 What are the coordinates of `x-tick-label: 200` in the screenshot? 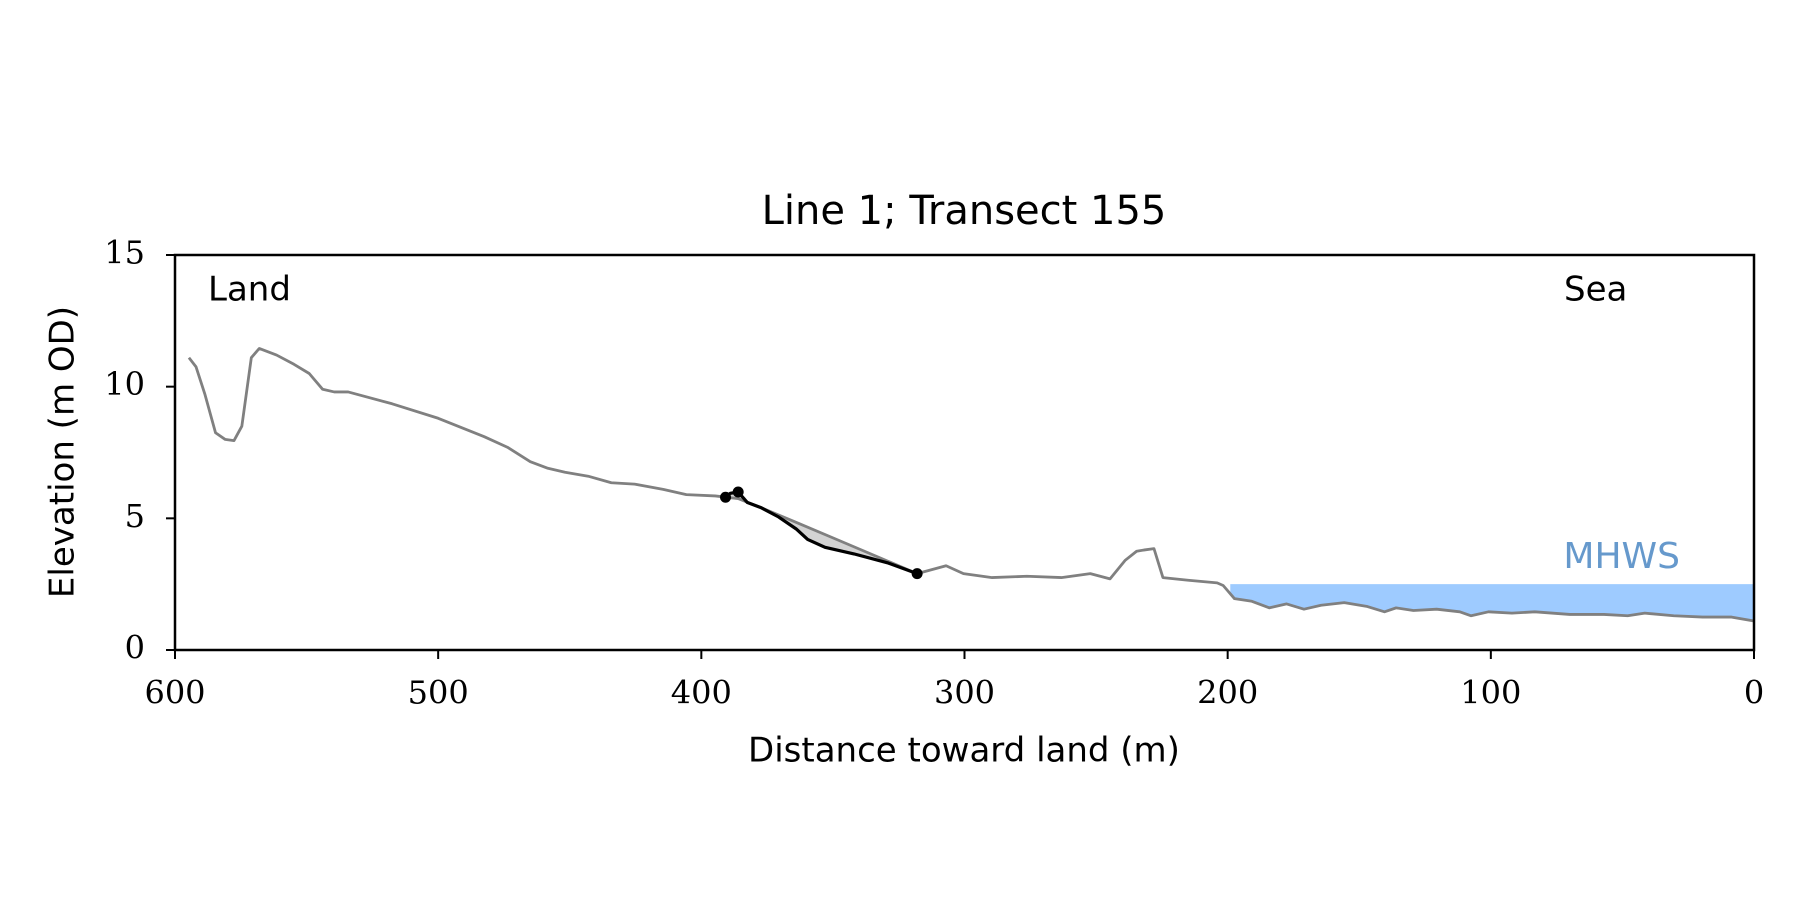 It's located at (1227, 693).